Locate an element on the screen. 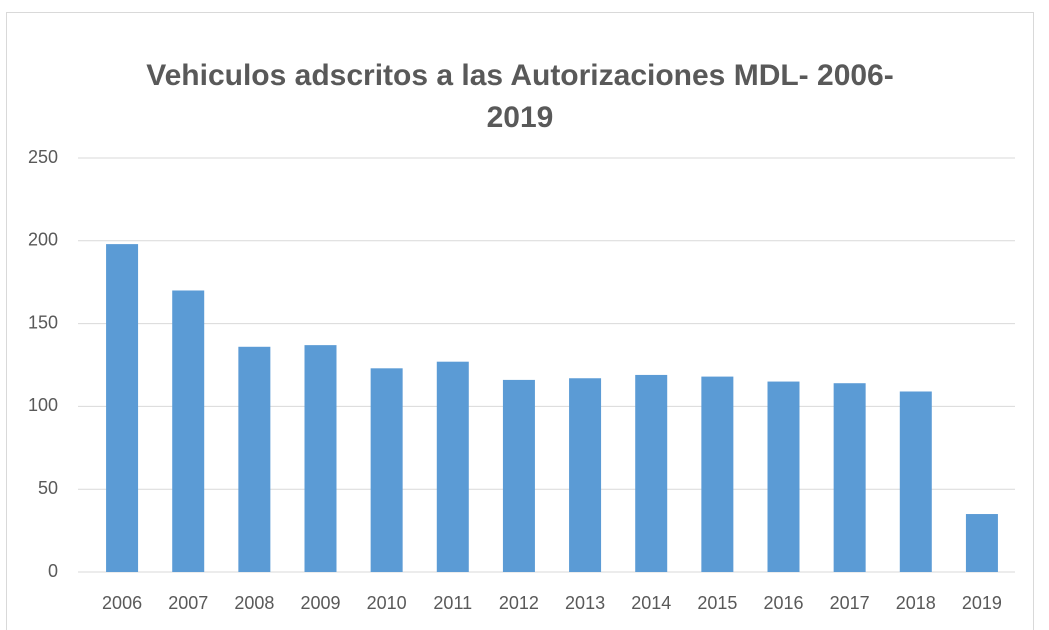  x-tick-label: 2014 is located at coordinates (651, 603).